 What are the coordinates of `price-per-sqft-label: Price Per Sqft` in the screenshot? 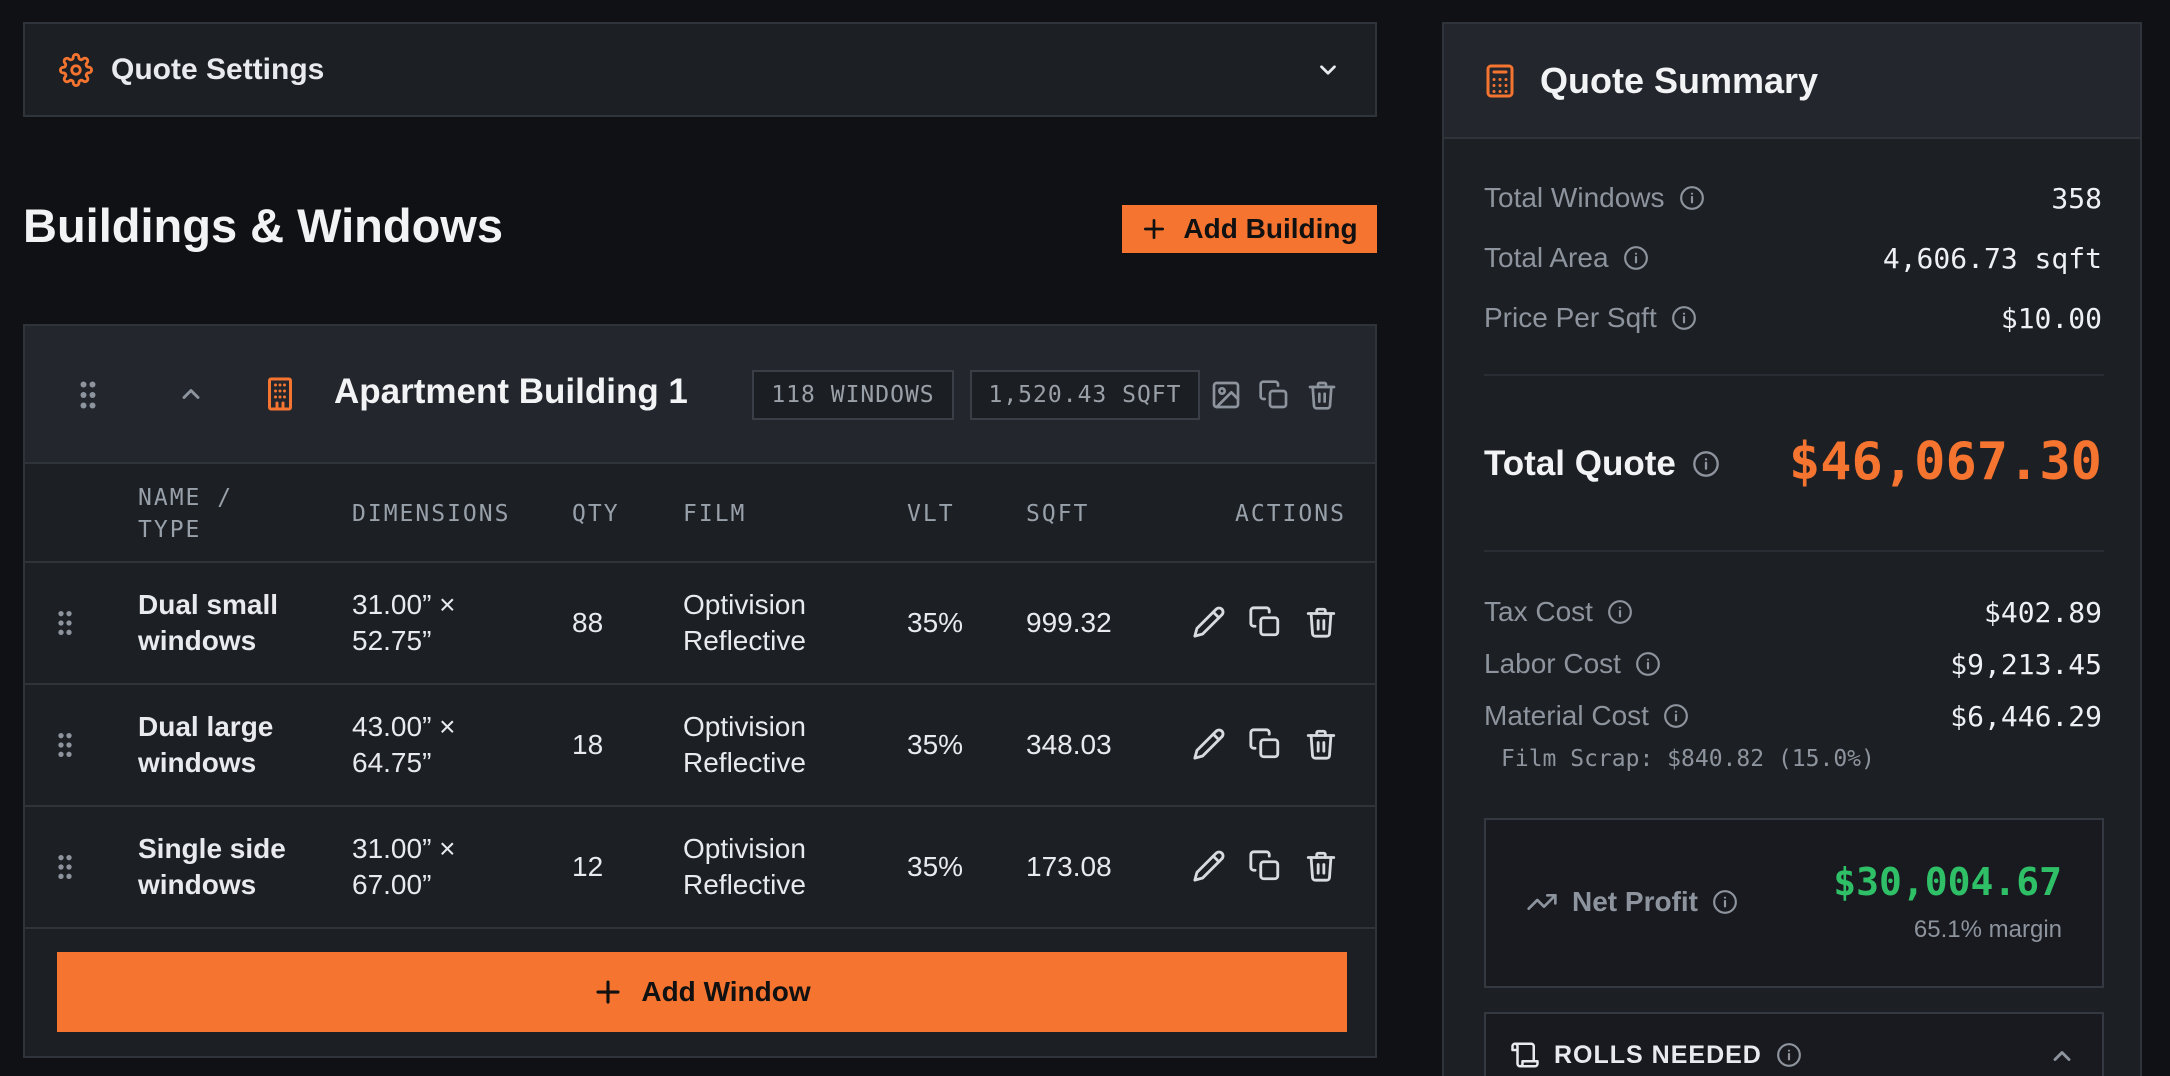 It's located at (1570, 317).